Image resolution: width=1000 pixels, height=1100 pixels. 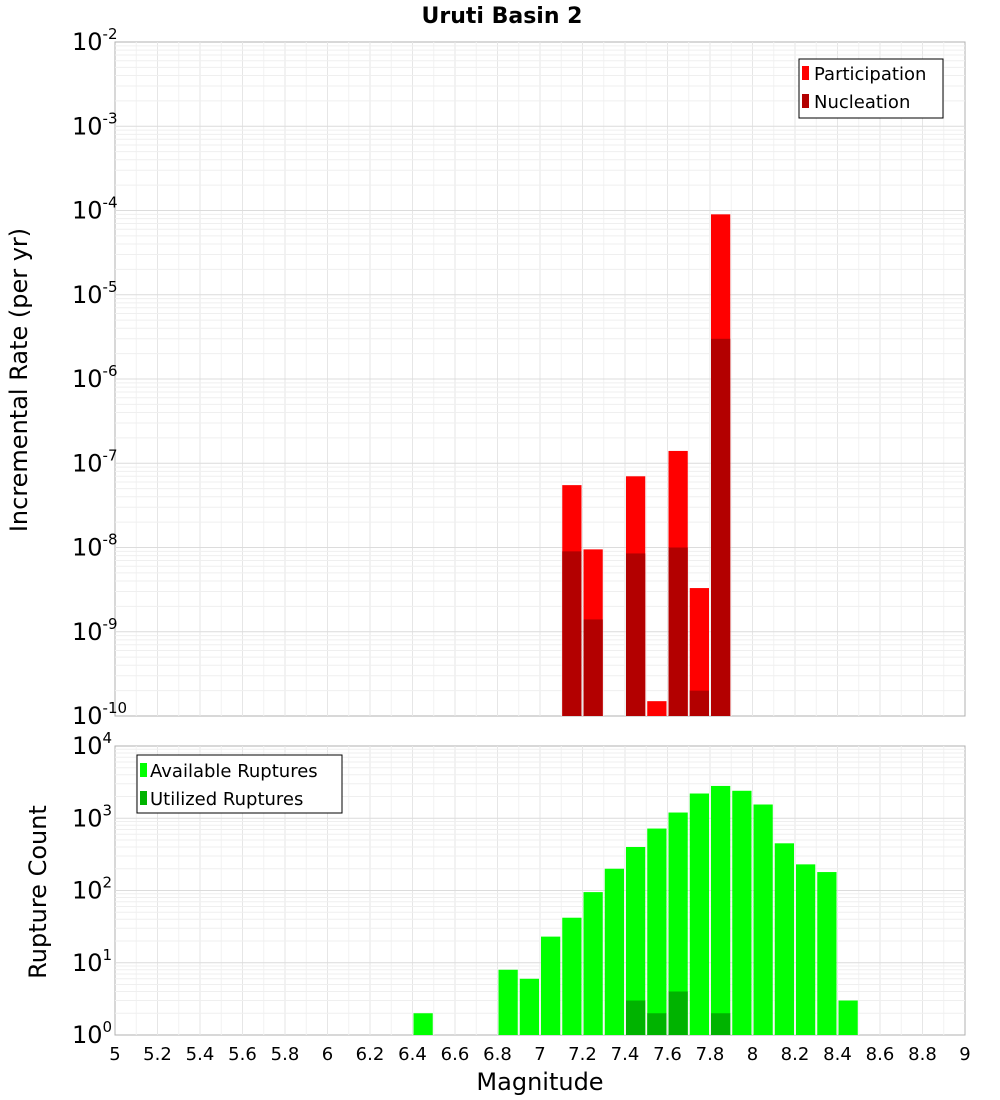 What do you see at coordinates (502, 16) in the screenshot?
I see `chart-title: Uruti Basin 2` at bounding box center [502, 16].